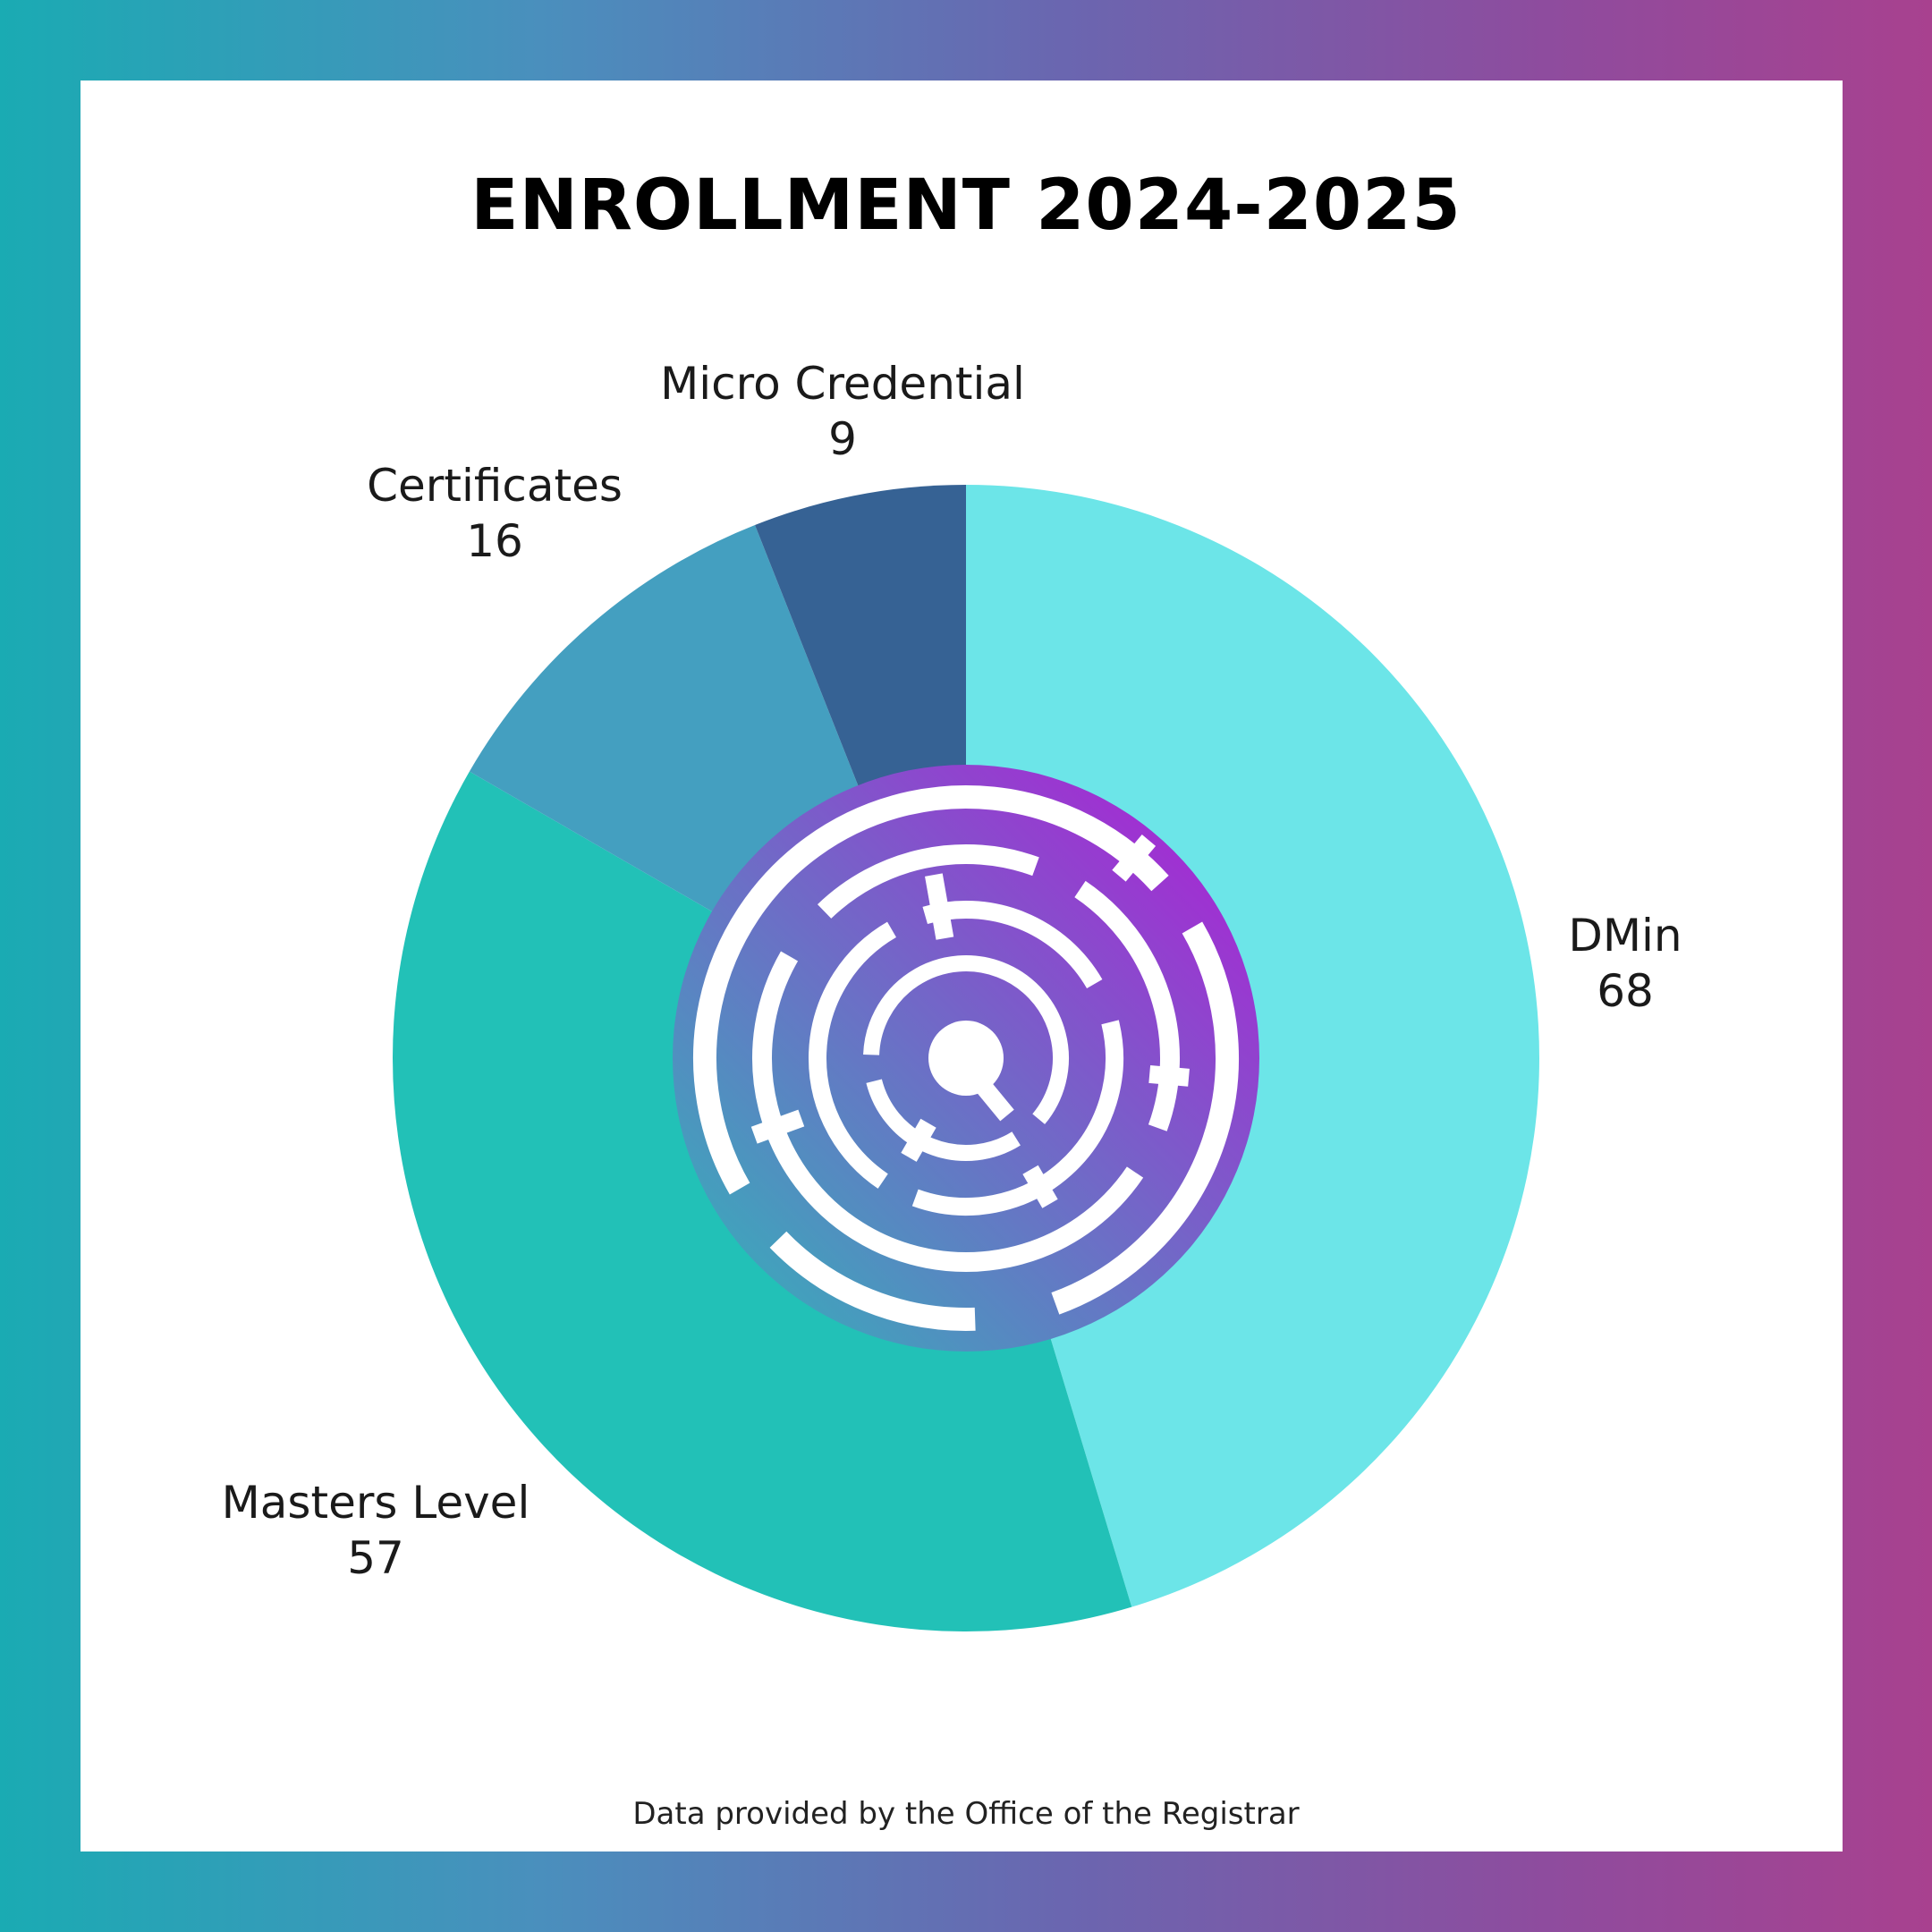 The width and height of the screenshot is (1932, 1932). What do you see at coordinates (994, 1100) in the screenshot?
I see `maze-center-tail` at bounding box center [994, 1100].